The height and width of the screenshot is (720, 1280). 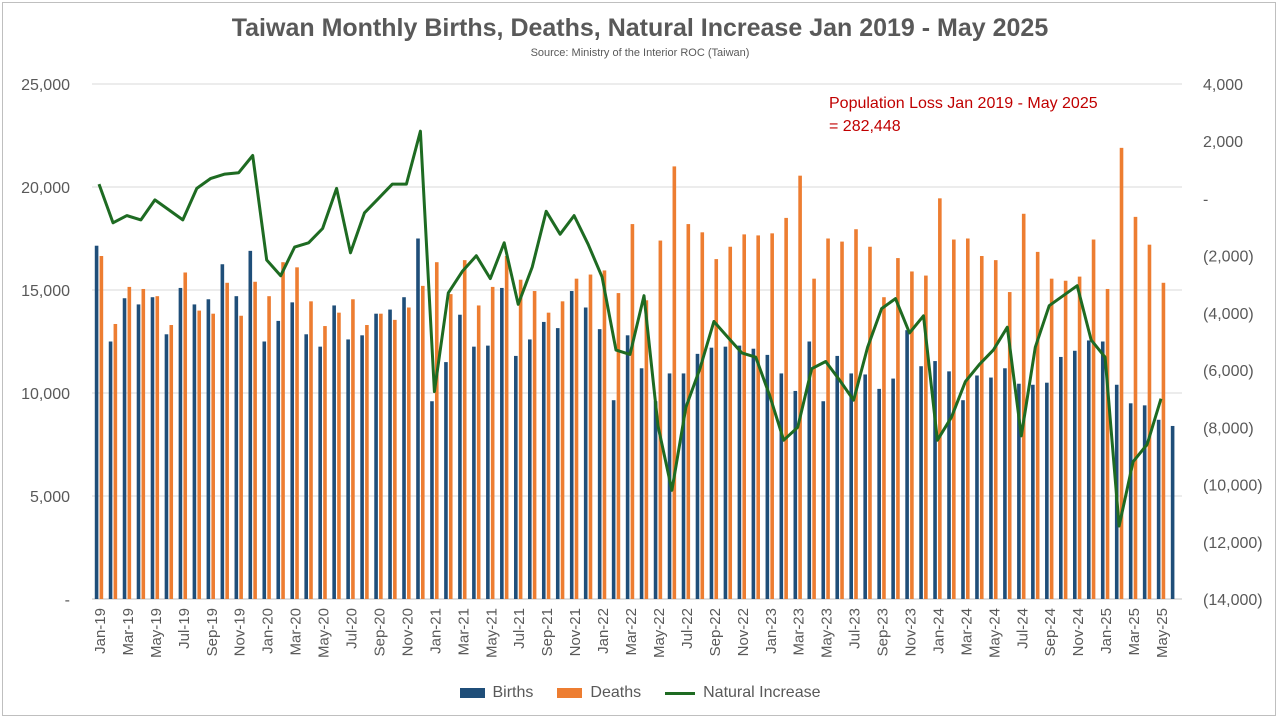 What do you see at coordinates (603, 631) in the screenshot?
I see `x-tick-label: Jan-22` at bounding box center [603, 631].